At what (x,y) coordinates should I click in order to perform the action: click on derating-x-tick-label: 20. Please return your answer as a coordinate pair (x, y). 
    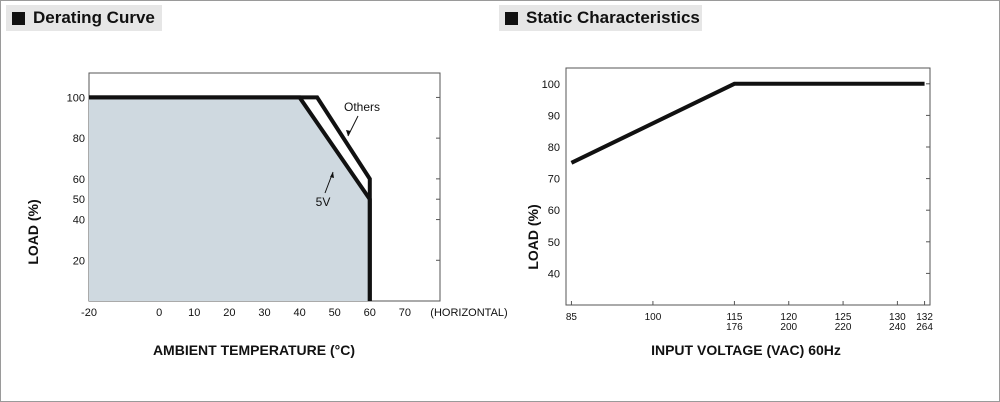
    Looking at the image, I should click on (229, 313).